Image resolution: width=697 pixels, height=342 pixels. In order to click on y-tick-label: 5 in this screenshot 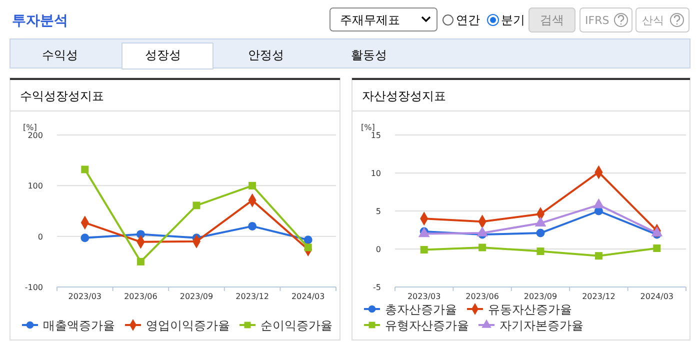, I will do `click(378, 211)`.